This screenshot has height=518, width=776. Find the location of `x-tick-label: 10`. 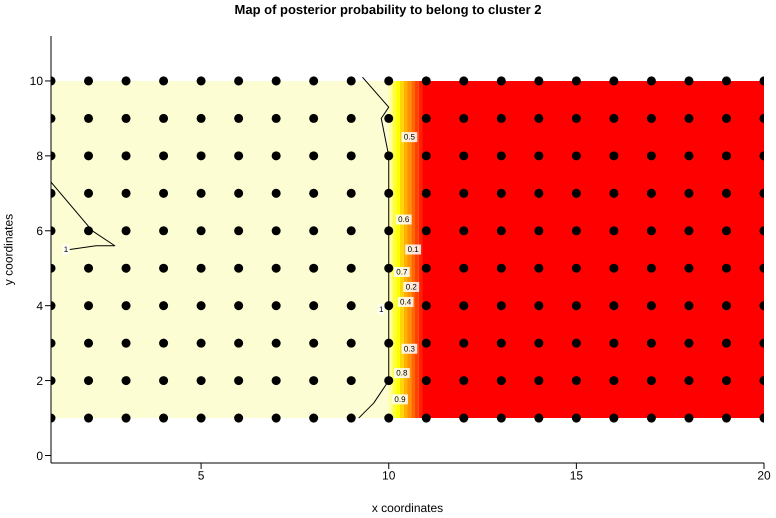

x-tick-label: 10 is located at coordinates (389, 475).